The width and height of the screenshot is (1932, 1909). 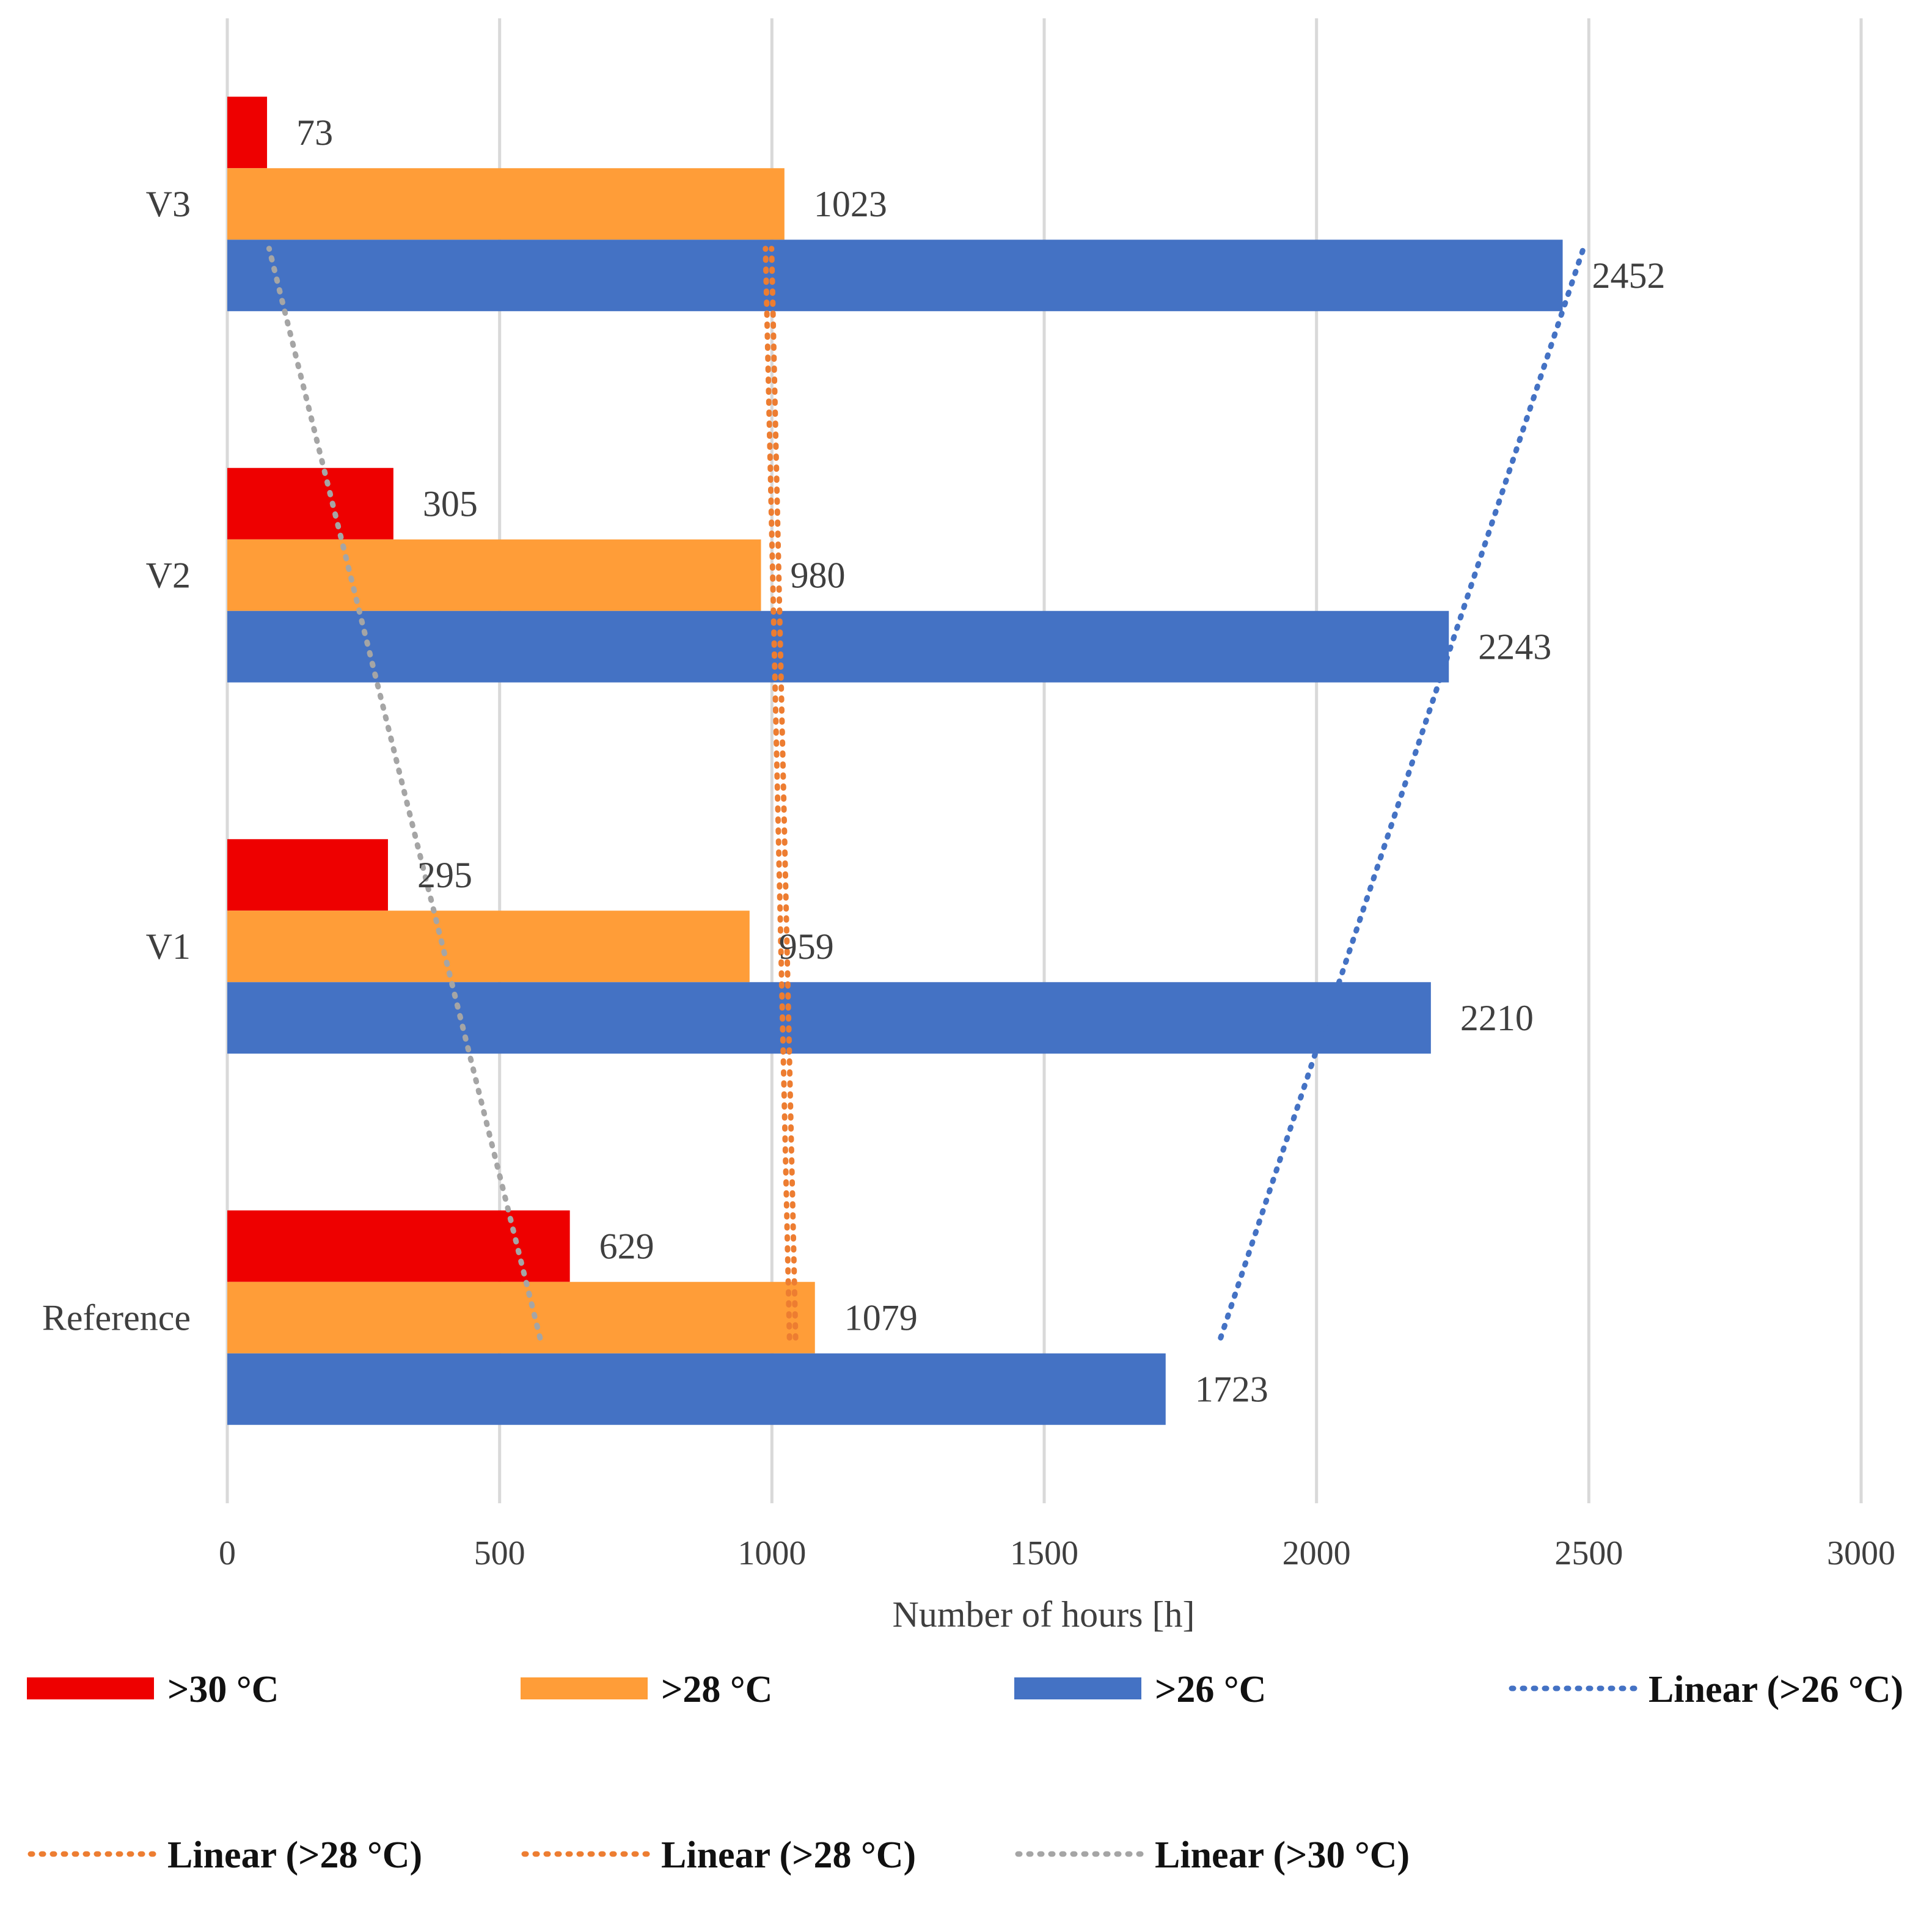 I want to click on data-label: 295, so click(x=444, y=875).